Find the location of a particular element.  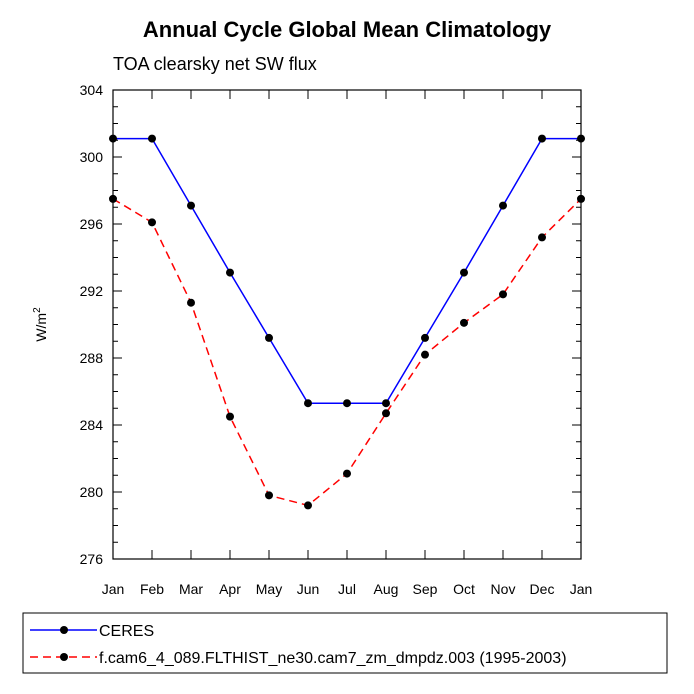

y-tick-label: 292 is located at coordinates (92, 291).